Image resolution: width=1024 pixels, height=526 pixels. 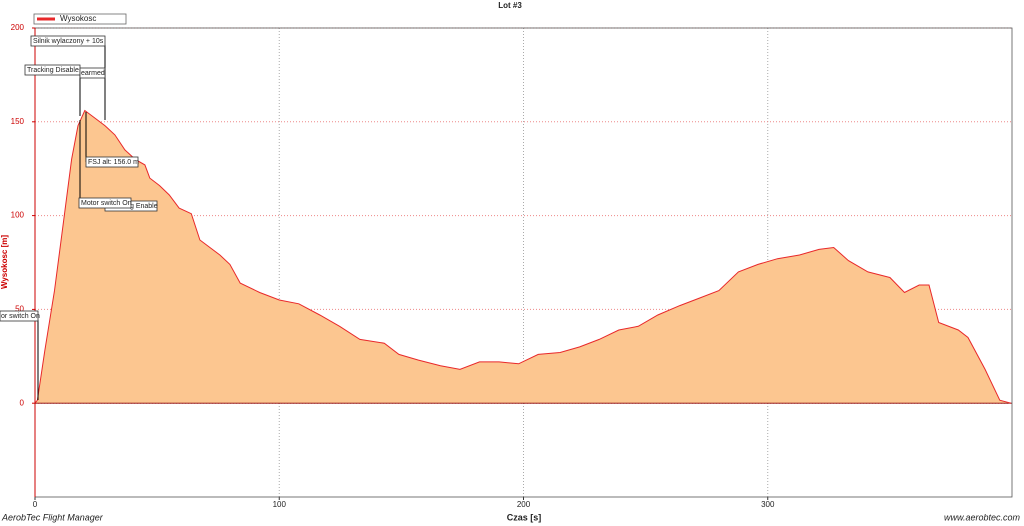 I want to click on x-tick-label: 200, so click(x=524, y=504).